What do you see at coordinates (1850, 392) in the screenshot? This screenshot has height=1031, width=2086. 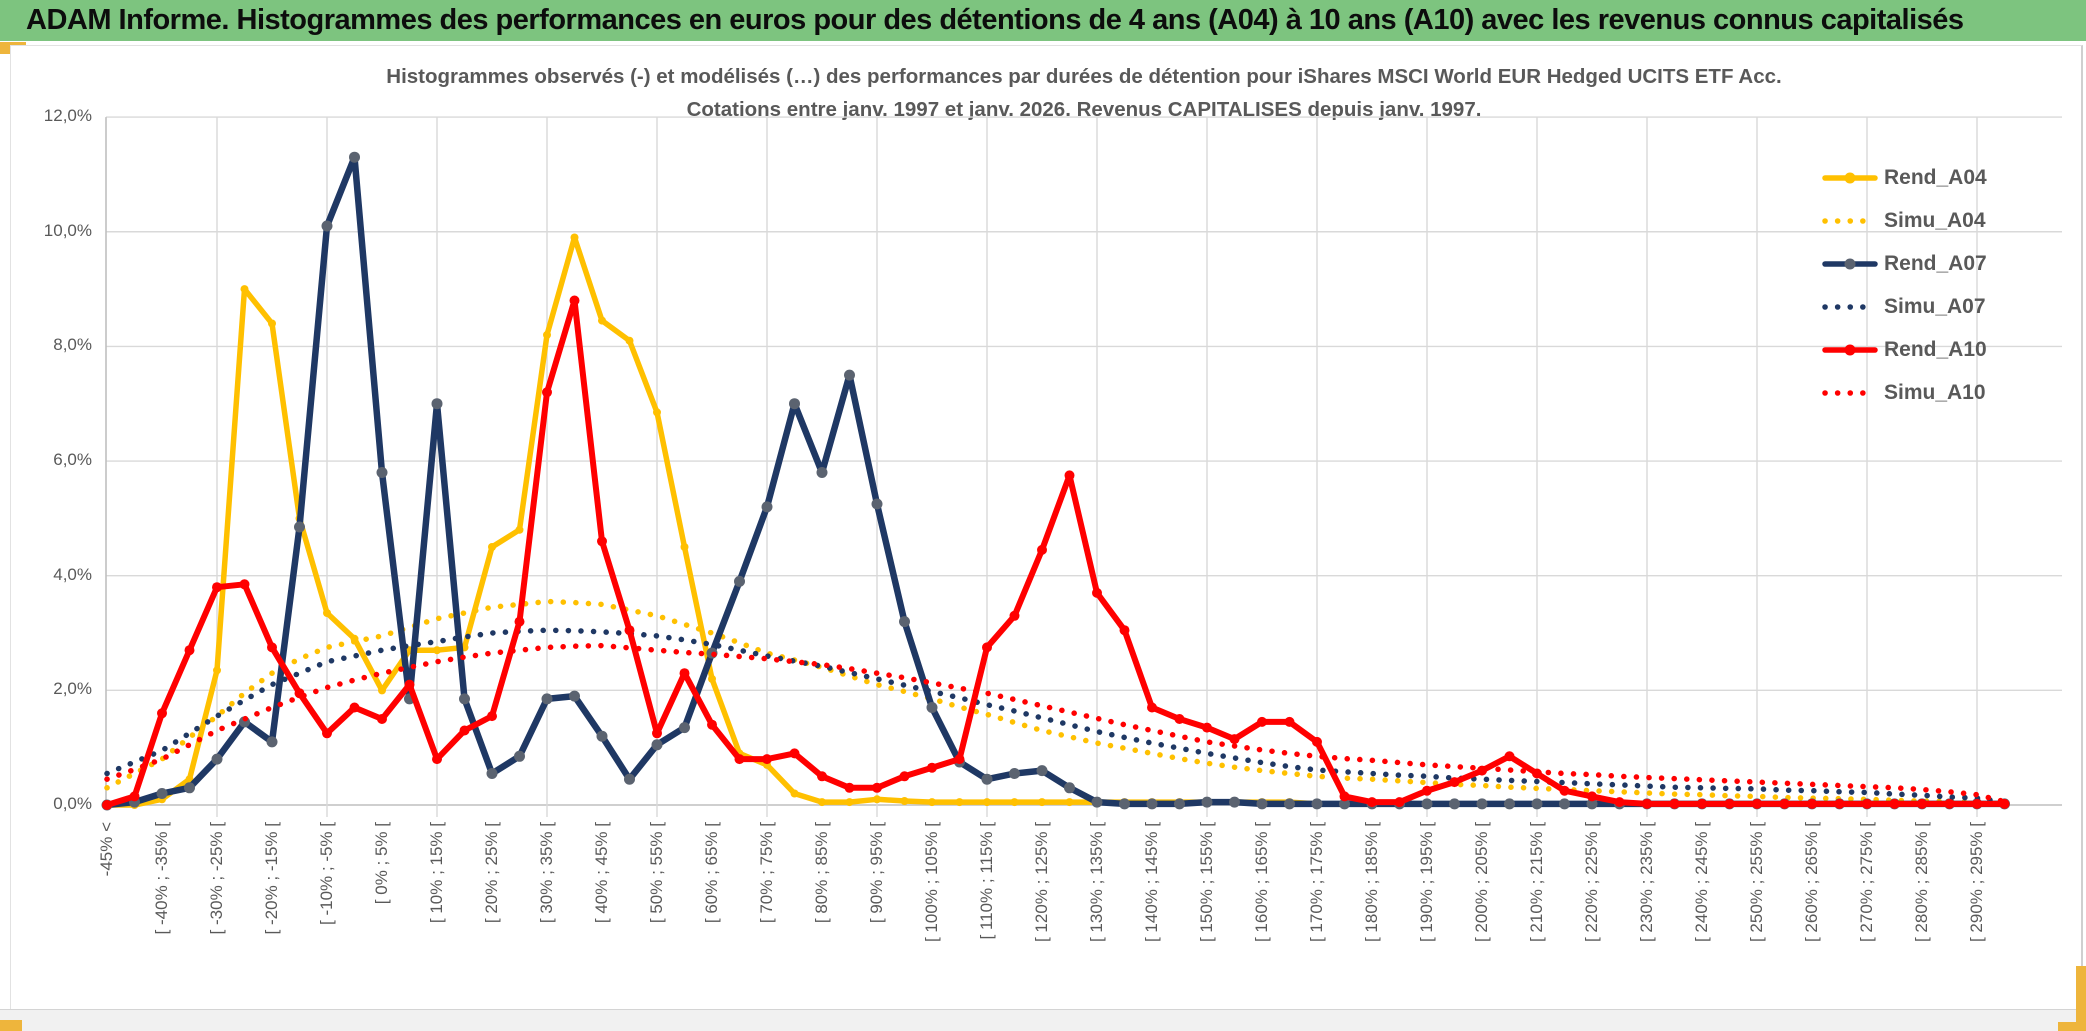 I see `legend-dotted-icon` at bounding box center [1850, 392].